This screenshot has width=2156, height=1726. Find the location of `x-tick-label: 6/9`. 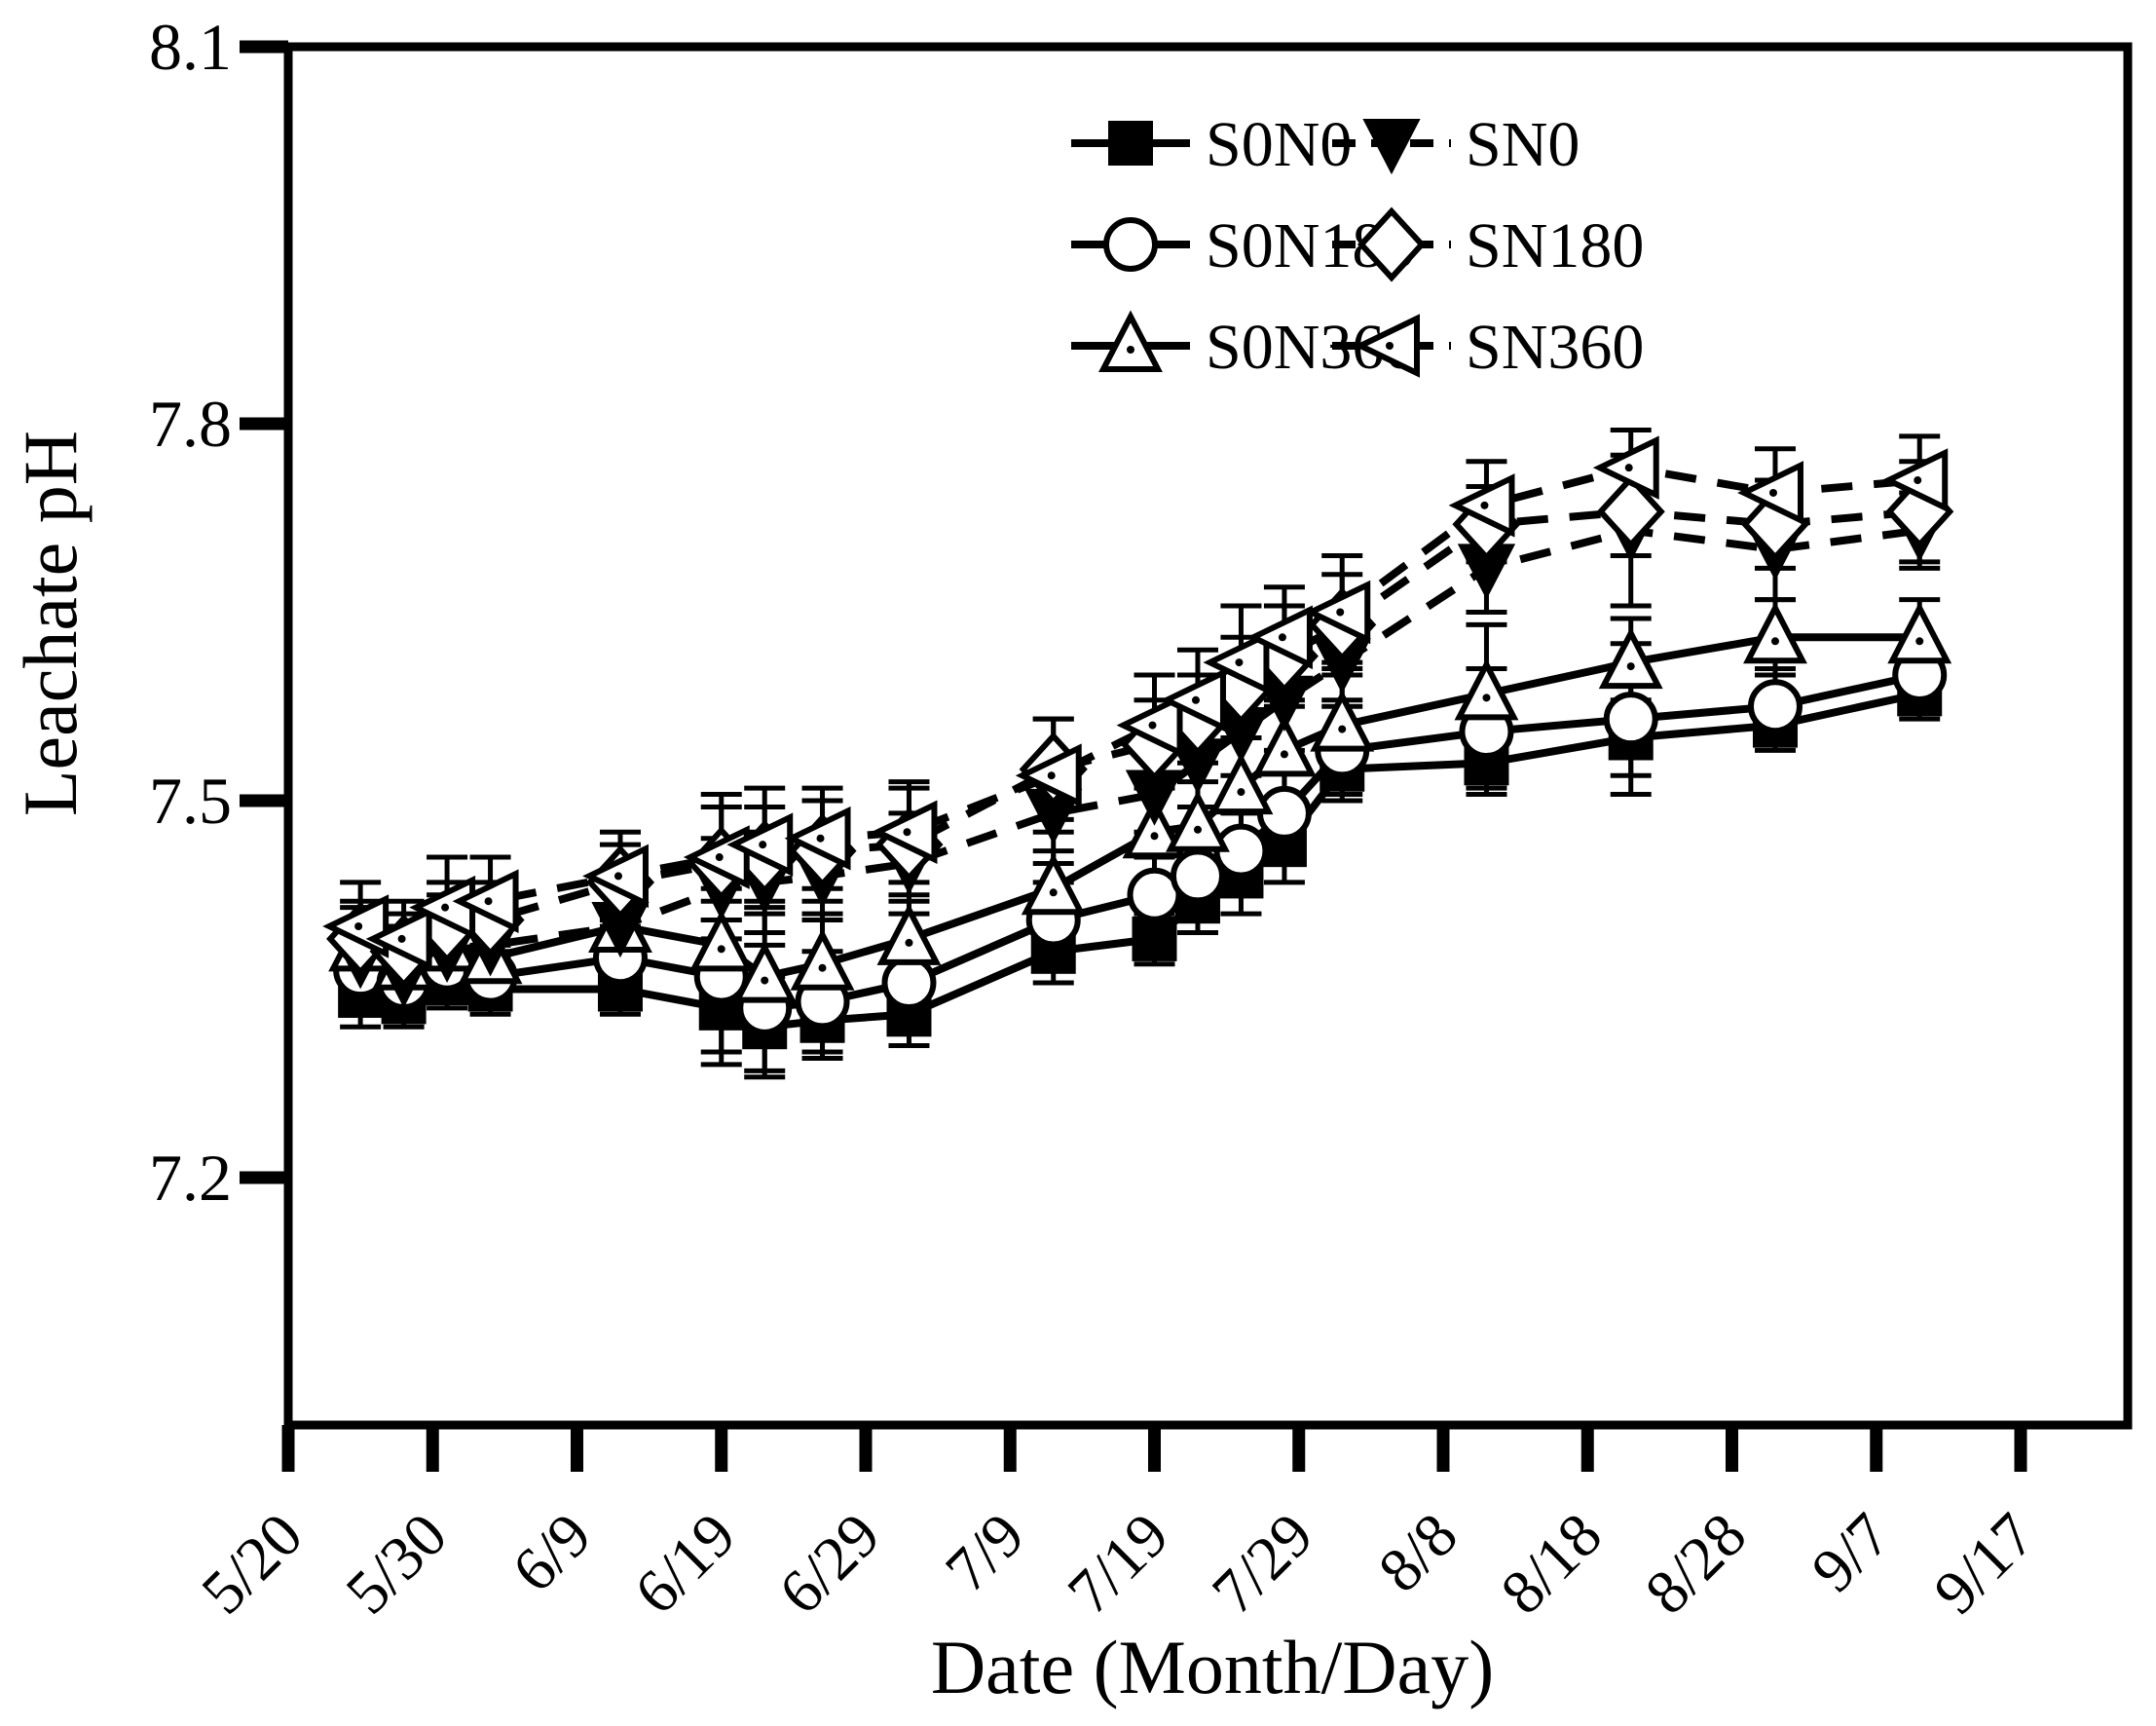

x-tick-label: 6/9 is located at coordinates (552, 1552).